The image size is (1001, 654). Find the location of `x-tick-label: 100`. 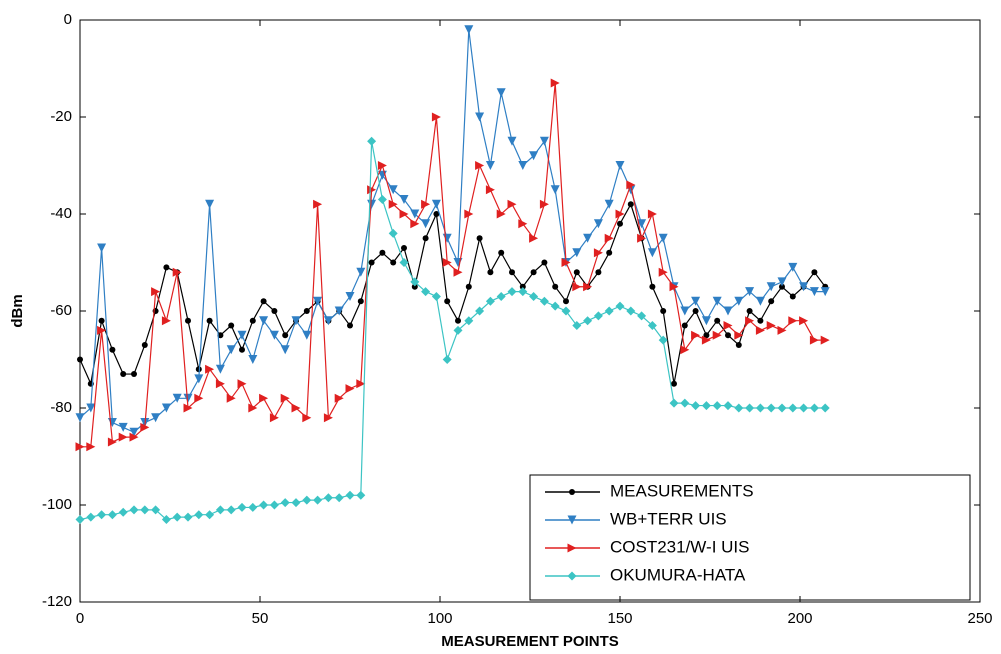

x-tick-label: 100 is located at coordinates (439, 618).